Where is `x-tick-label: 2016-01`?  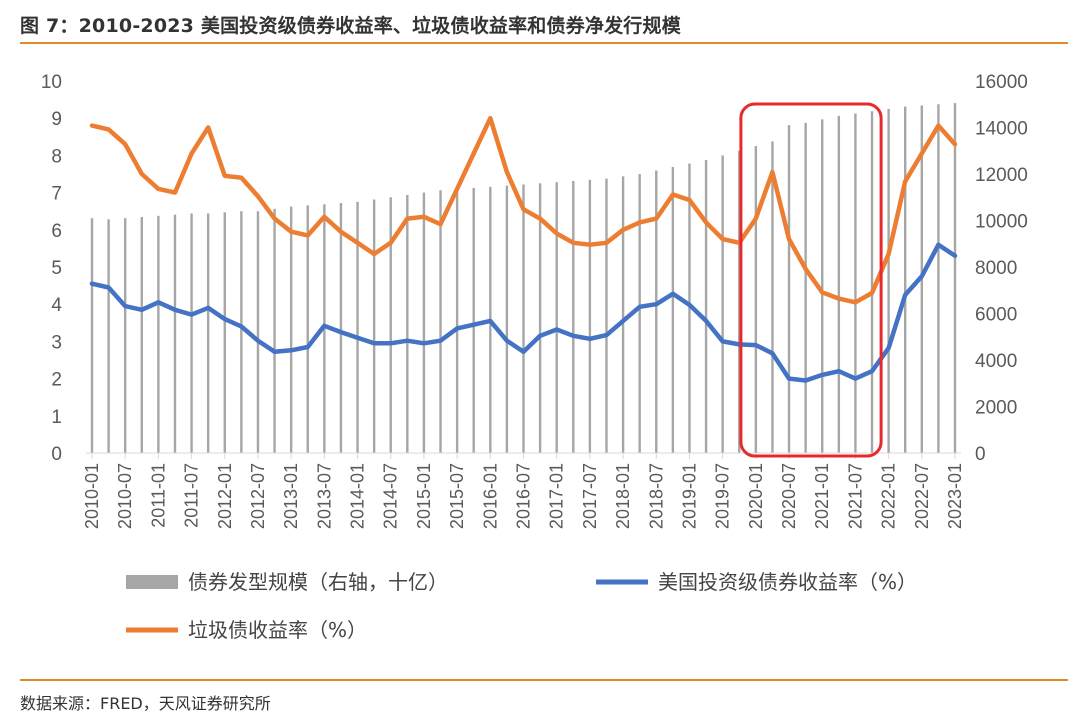 x-tick-label: 2016-01 is located at coordinates (490, 496).